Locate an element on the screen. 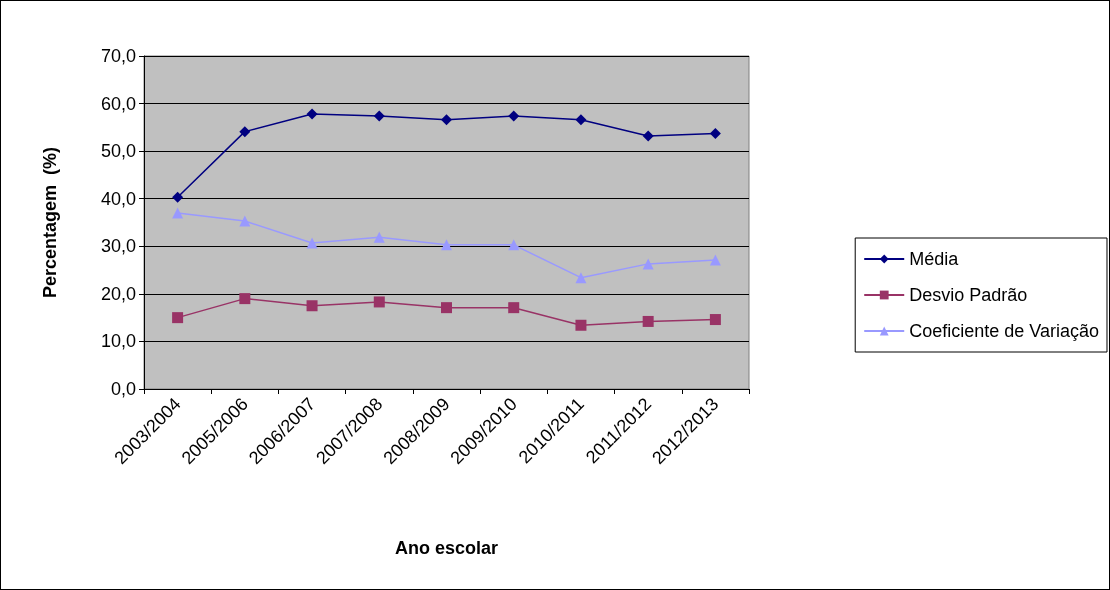  y-tick-label: 10,0 is located at coordinates (118, 341).